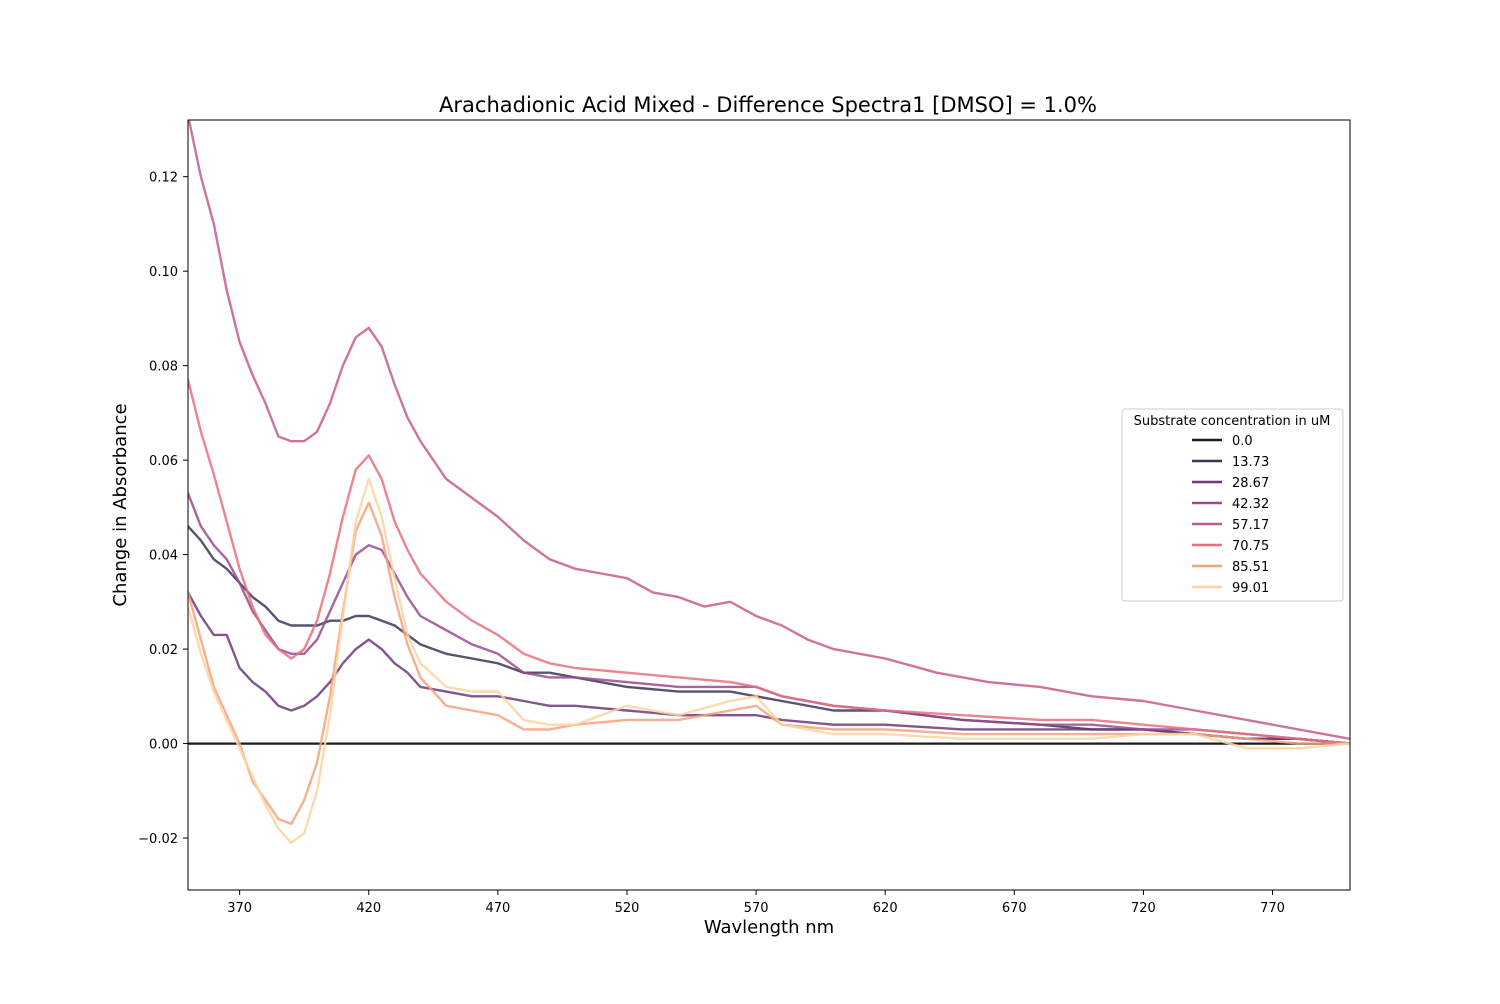 The height and width of the screenshot is (1004, 1500). I want to click on y-tick-label: 0.06, so click(163, 461).